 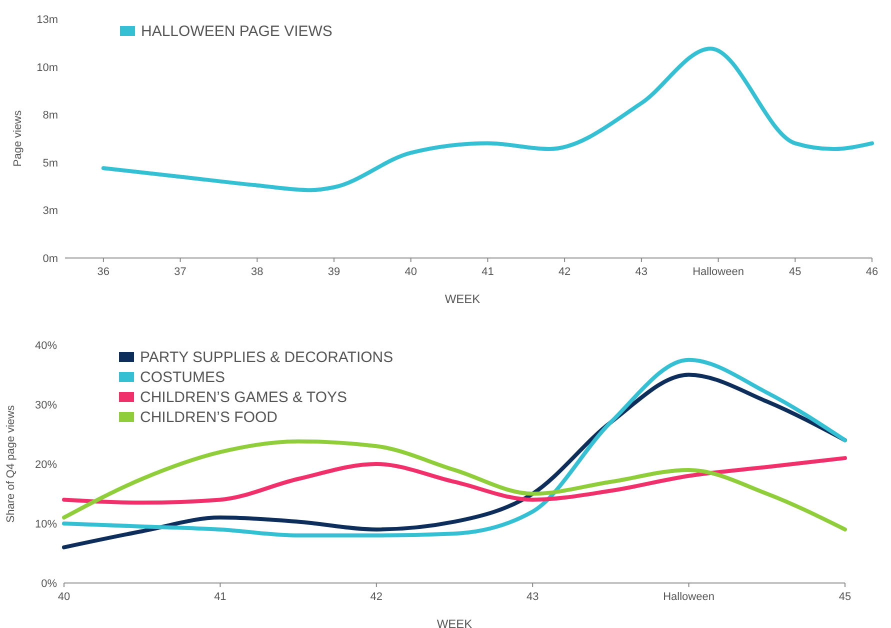 What do you see at coordinates (47, 20) in the screenshot?
I see `y-tick-label: 13m` at bounding box center [47, 20].